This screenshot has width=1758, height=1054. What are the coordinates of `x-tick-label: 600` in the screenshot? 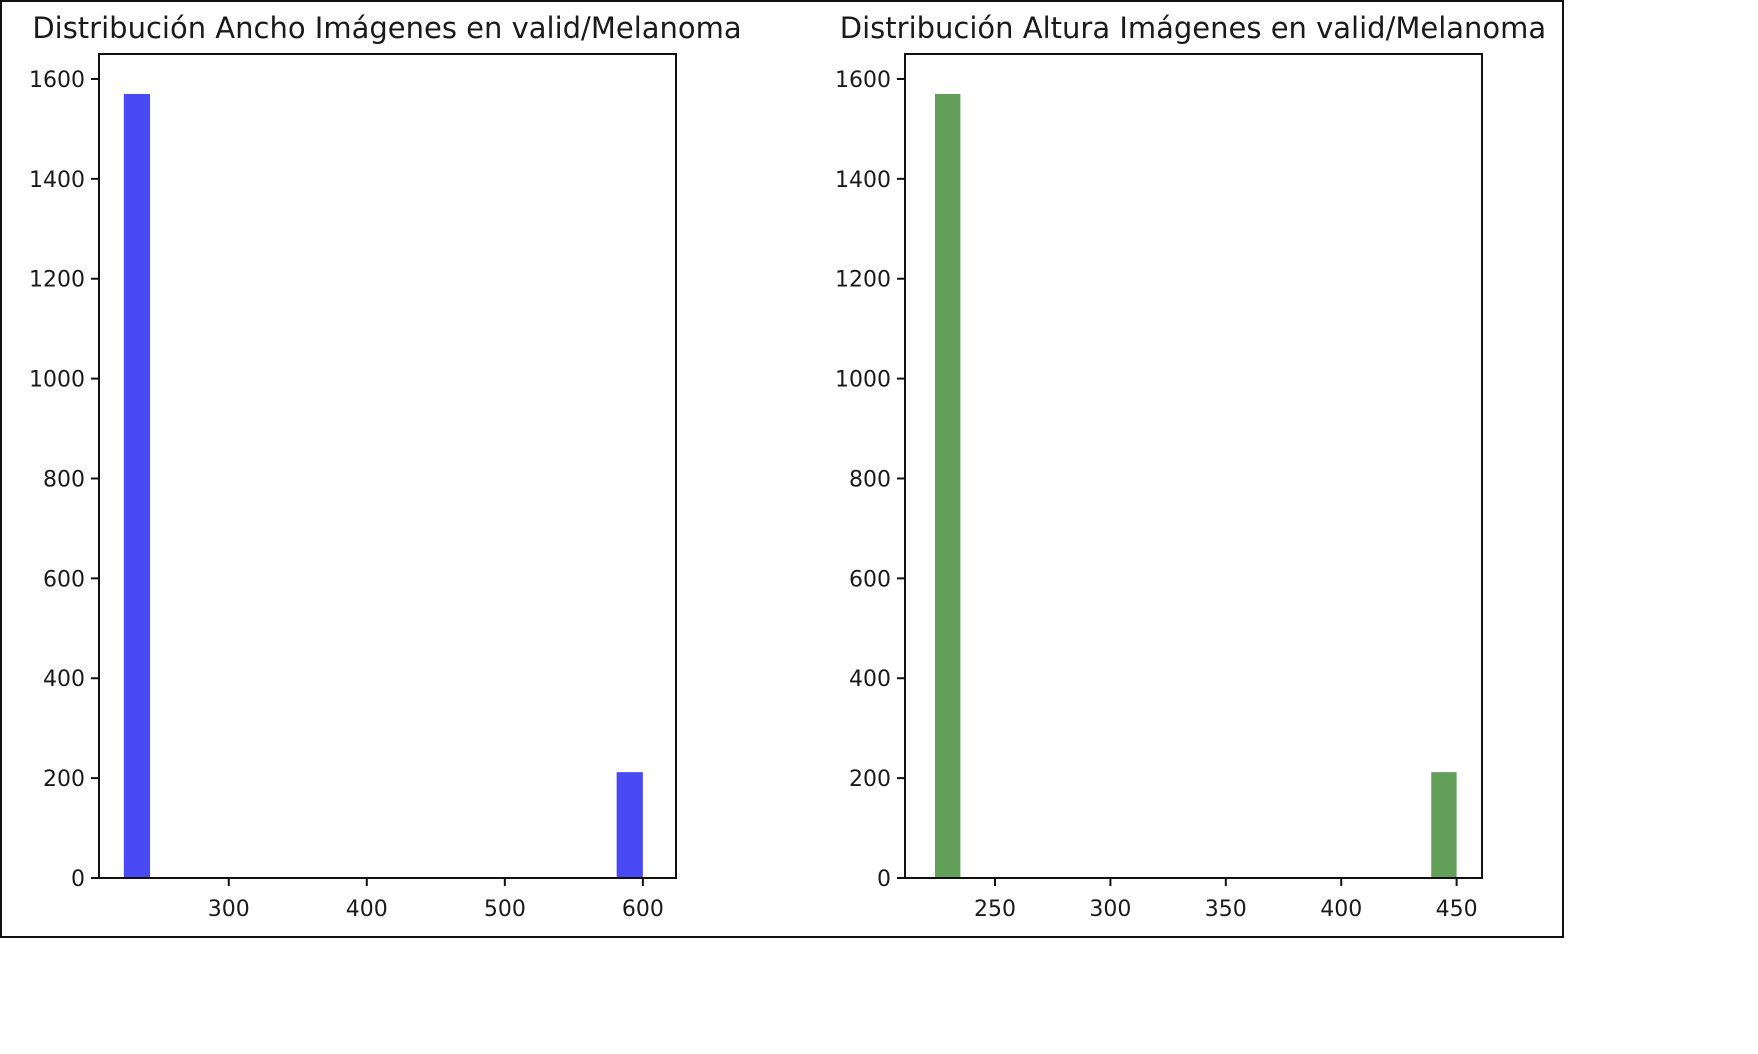 It's located at (643, 909).